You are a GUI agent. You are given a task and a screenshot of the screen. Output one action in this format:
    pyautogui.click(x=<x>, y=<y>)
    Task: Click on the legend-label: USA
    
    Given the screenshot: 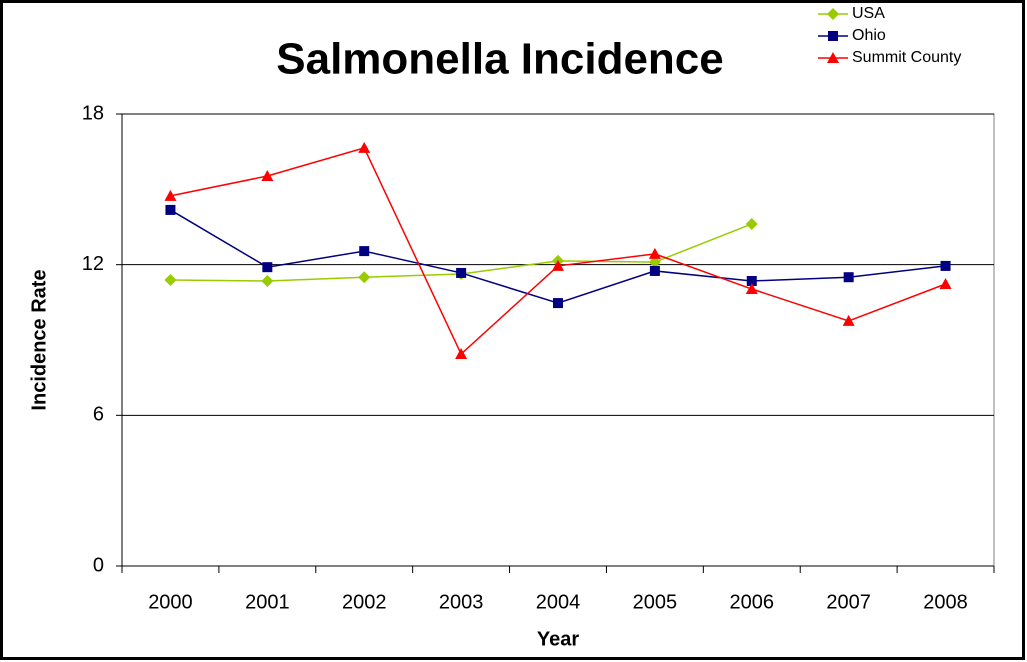 What is the action you would take?
    pyautogui.click(x=868, y=13)
    